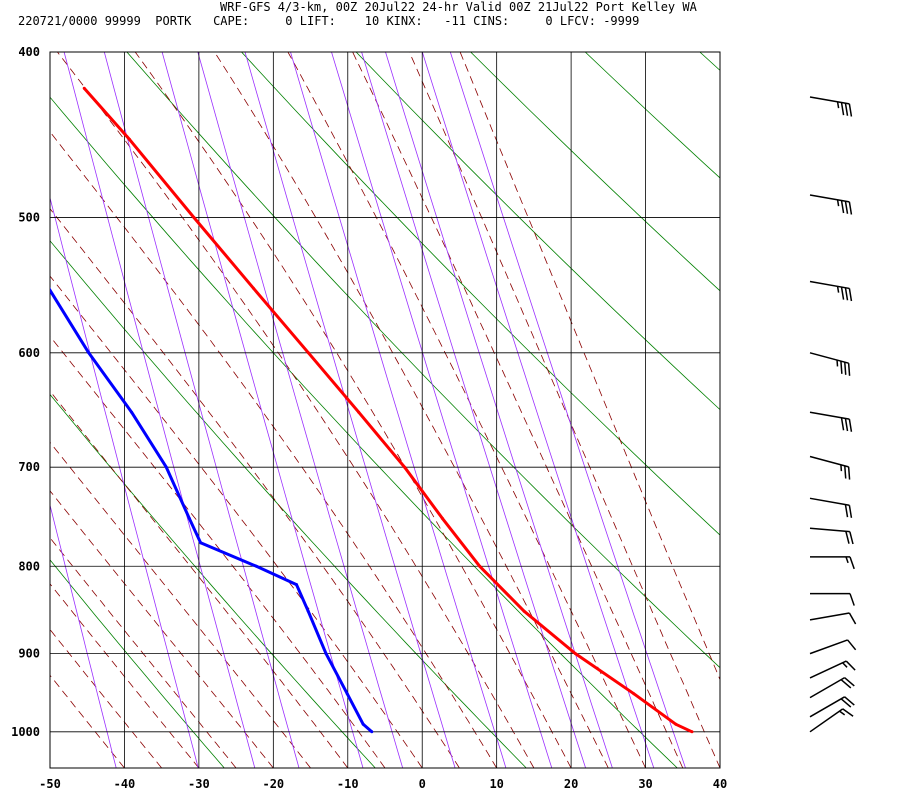 The image size is (900, 800). What do you see at coordinates (571, 784) in the screenshot?
I see `x-tick-label: 20` at bounding box center [571, 784].